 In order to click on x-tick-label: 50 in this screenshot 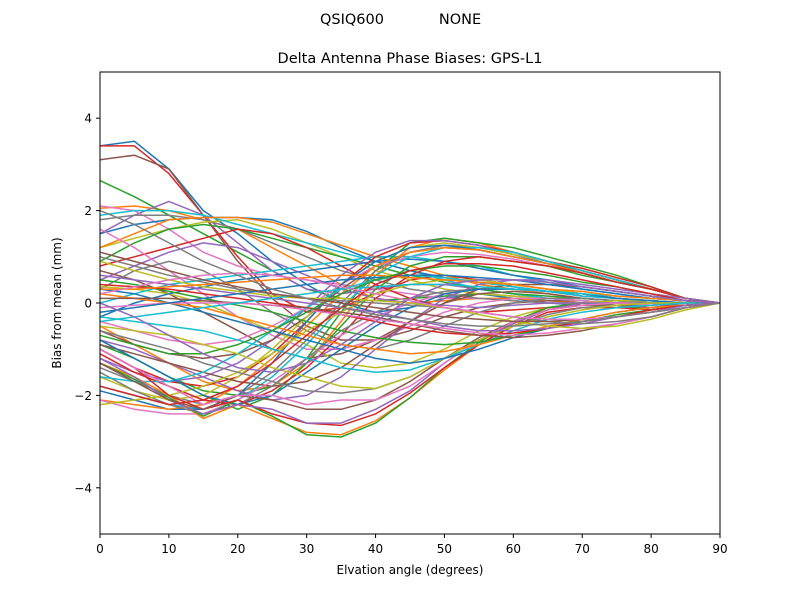, I will do `click(444, 549)`.